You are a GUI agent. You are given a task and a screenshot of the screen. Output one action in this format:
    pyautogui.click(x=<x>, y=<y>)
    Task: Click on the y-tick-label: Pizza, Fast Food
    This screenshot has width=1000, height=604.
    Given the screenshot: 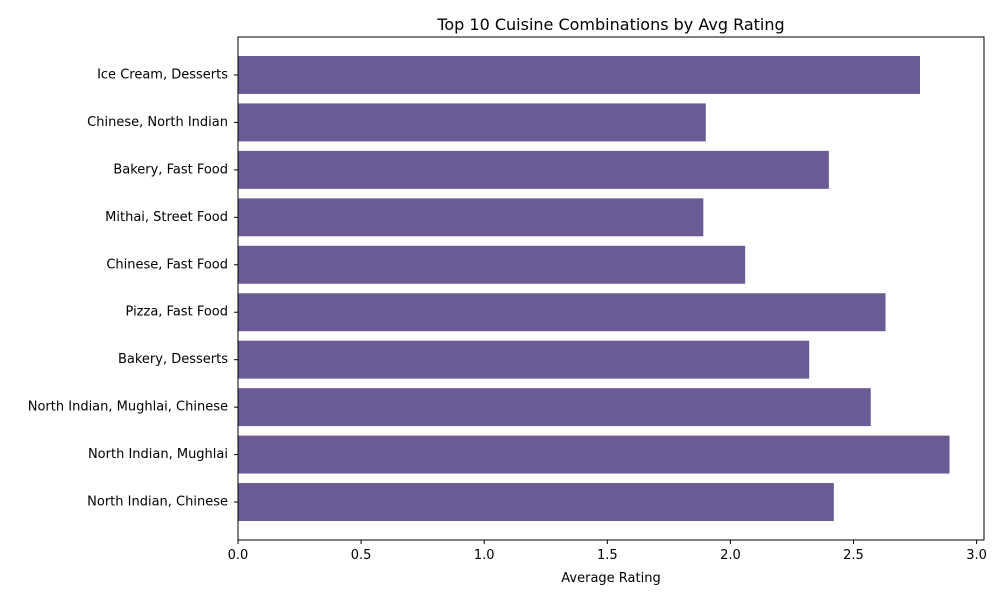 What is the action you would take?
    pyautogui.click(x=177, y=312)
    